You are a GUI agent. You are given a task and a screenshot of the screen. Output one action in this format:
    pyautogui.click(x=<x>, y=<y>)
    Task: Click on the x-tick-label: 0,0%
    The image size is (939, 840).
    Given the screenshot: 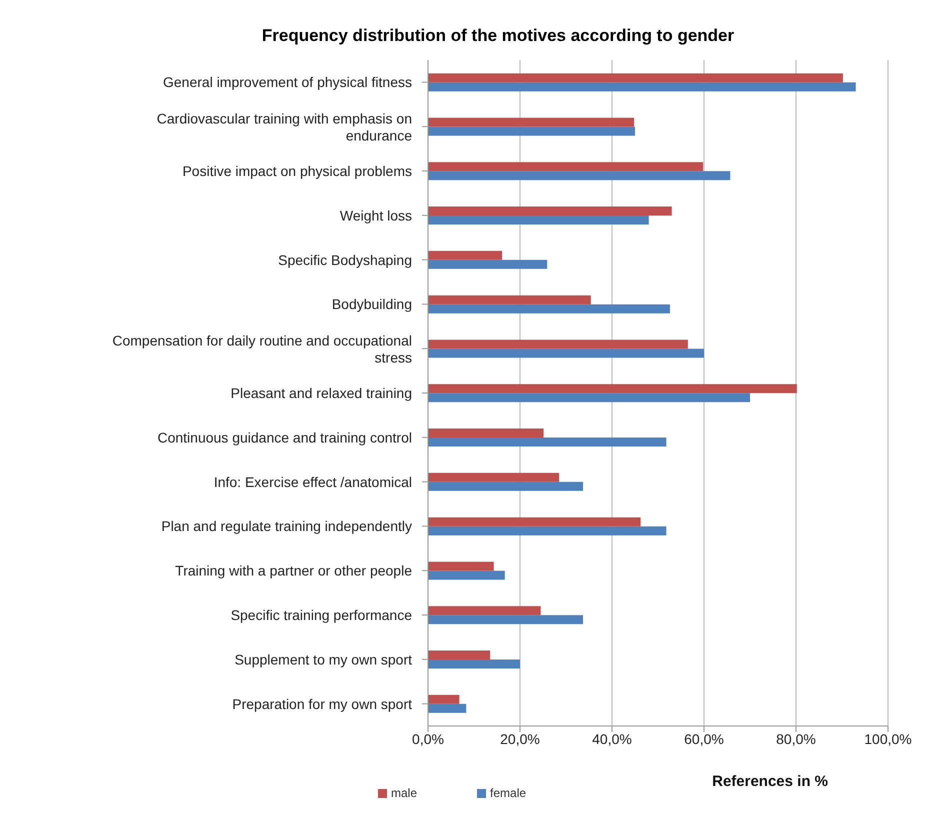 What is the action you would take?
    pyautogui.click(x=428, y=738)
    